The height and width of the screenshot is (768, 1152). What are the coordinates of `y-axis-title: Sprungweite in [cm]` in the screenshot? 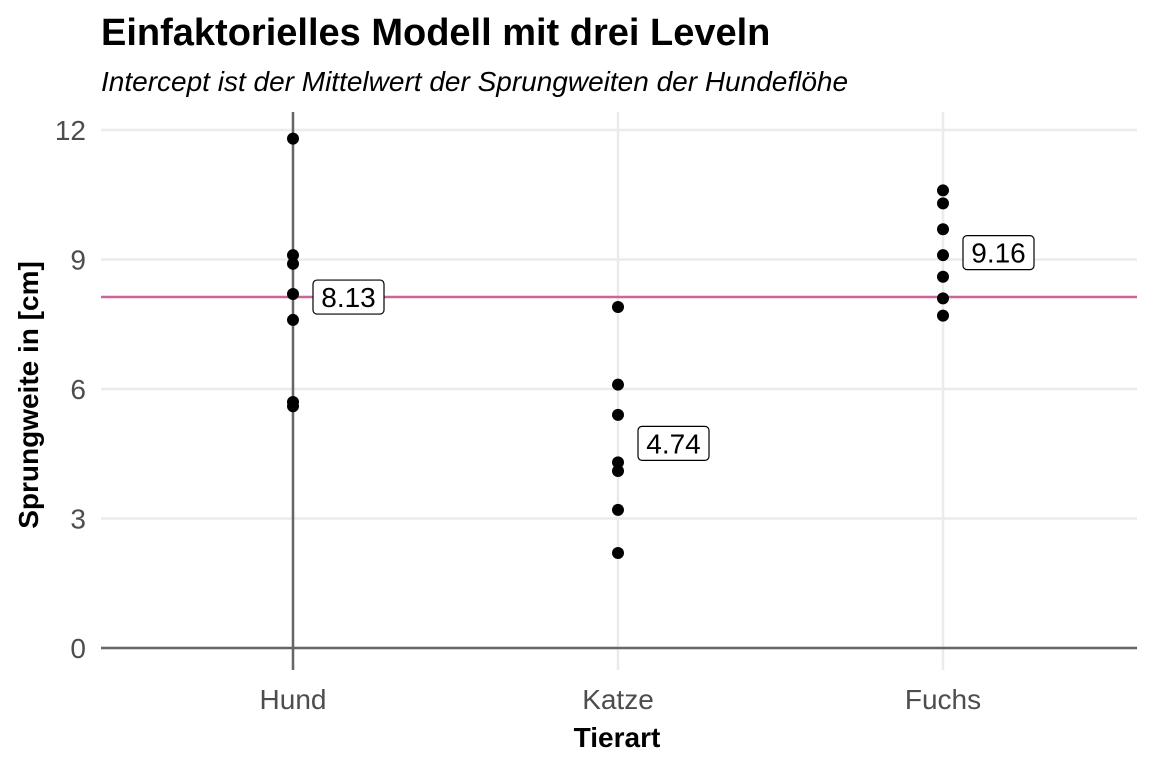 It's located at (28, 395).